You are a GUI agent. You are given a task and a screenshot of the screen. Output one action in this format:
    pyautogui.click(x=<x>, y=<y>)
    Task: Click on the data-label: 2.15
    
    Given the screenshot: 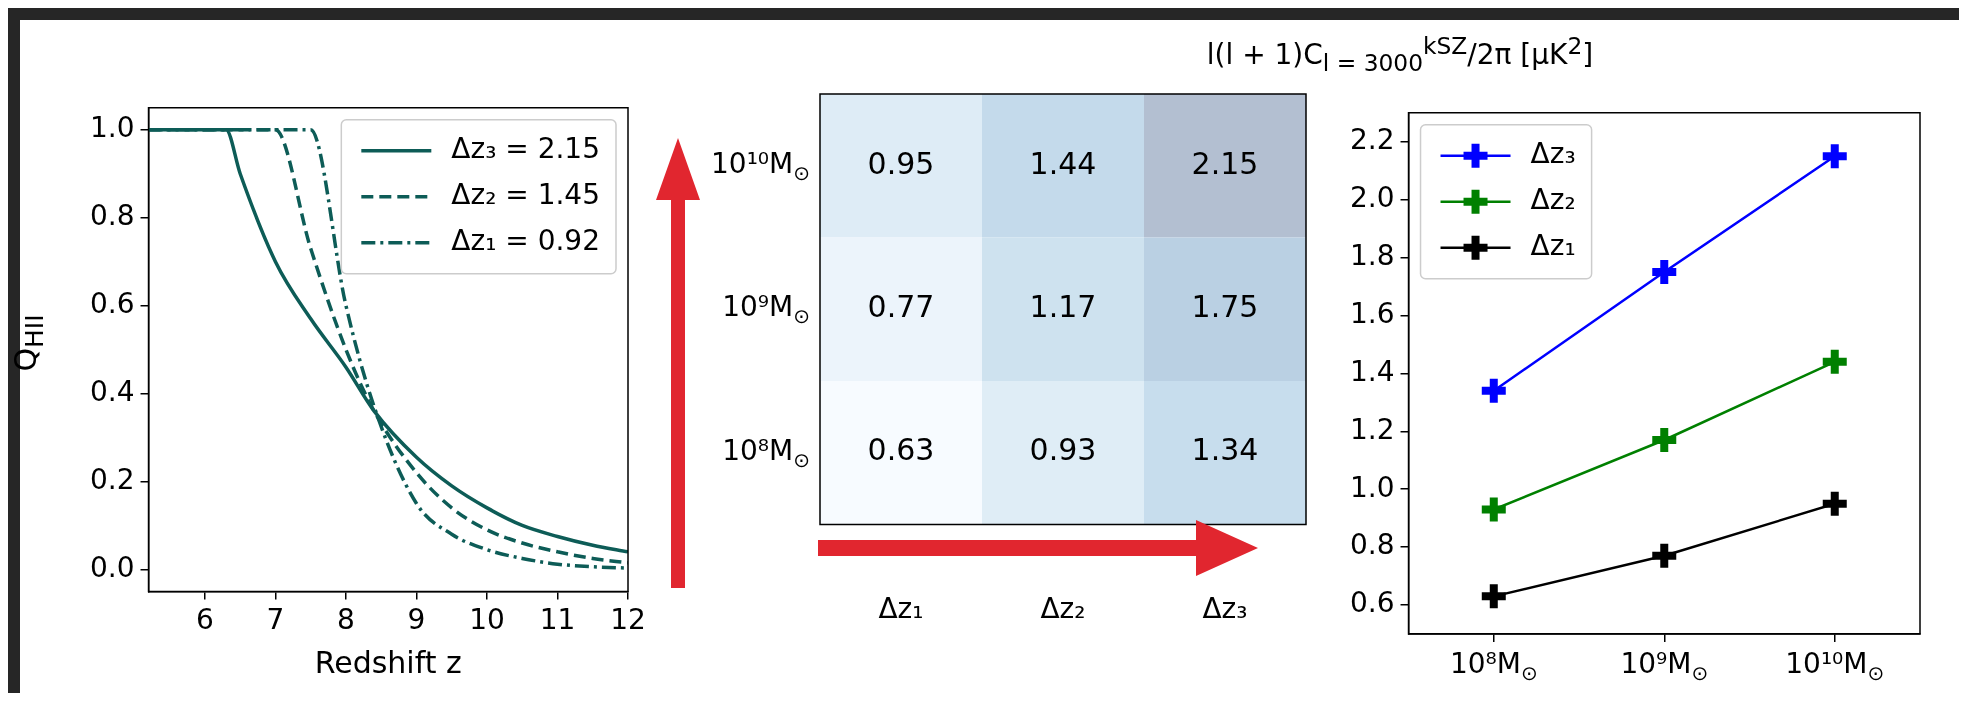 What is the action you would take?
    pyautogui.click(x=1225, y=163)
    